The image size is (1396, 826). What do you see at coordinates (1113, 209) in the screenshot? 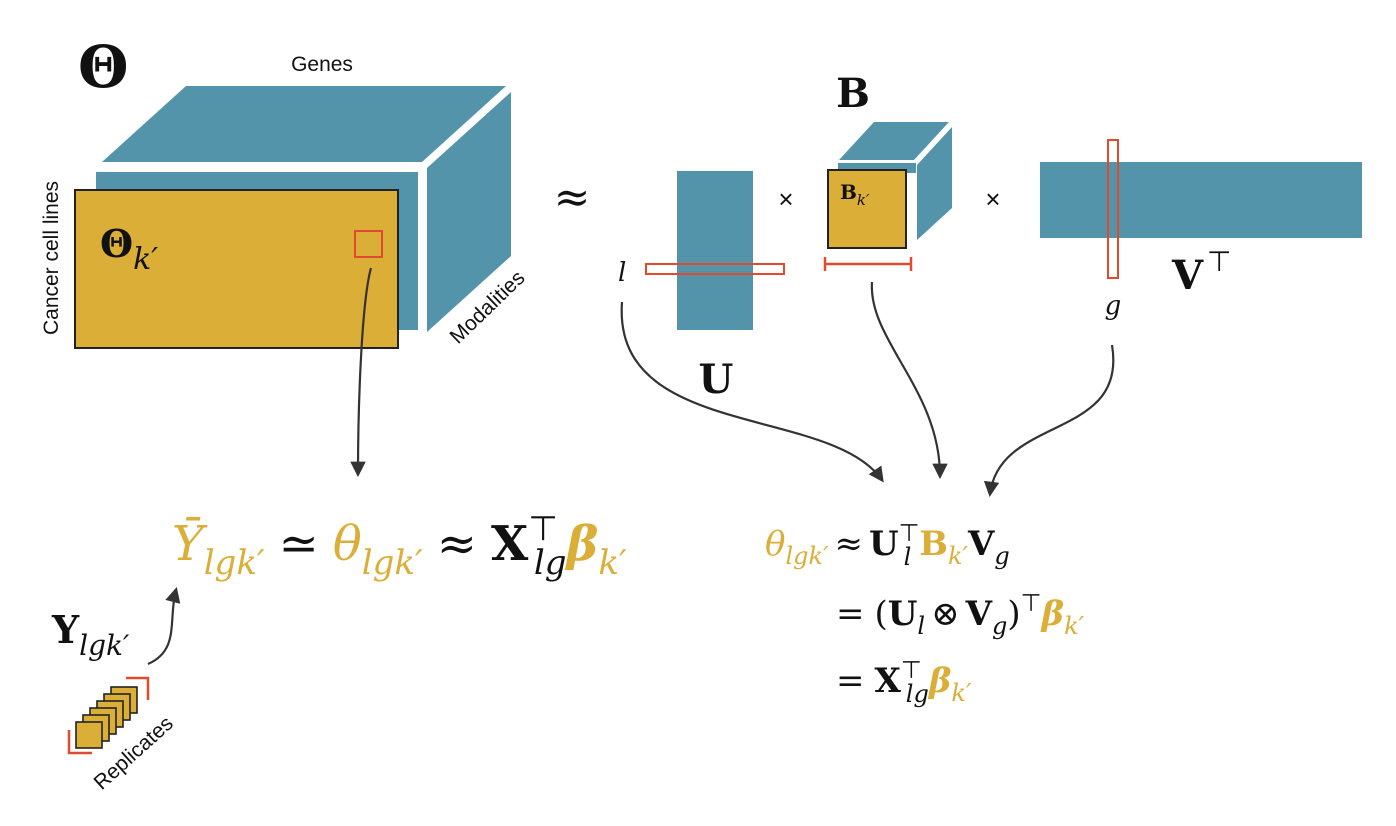
I see `v-column-marker` at bounding box center [1113, 209].